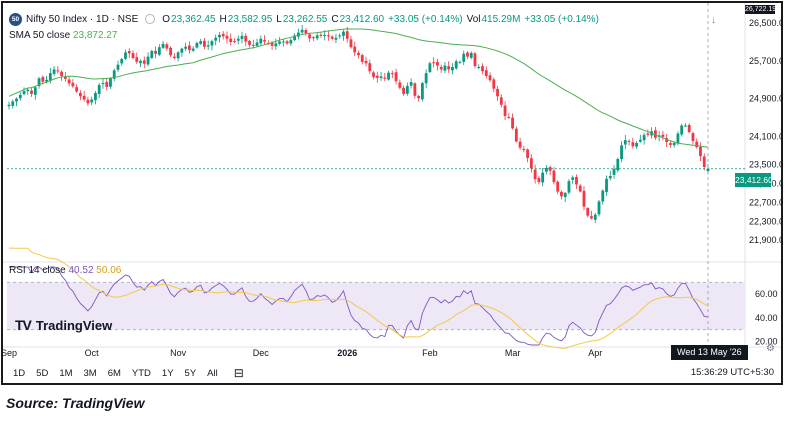  Describe the element at coordinates (347, 353) in the screenshot. I see `time-tick-label: 2026` at that location.